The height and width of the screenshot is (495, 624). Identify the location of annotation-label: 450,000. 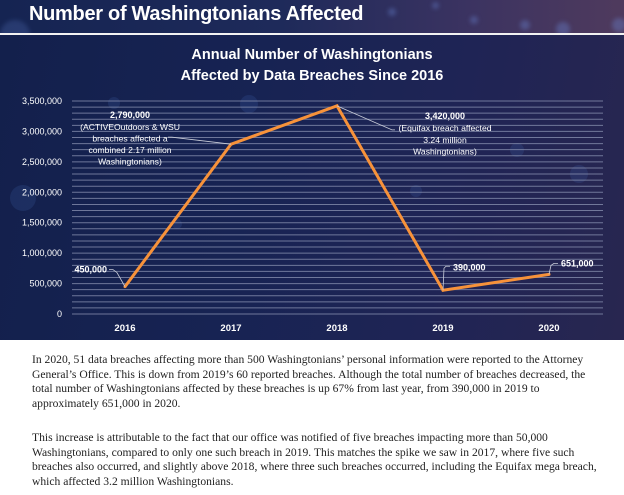
(90, 270).